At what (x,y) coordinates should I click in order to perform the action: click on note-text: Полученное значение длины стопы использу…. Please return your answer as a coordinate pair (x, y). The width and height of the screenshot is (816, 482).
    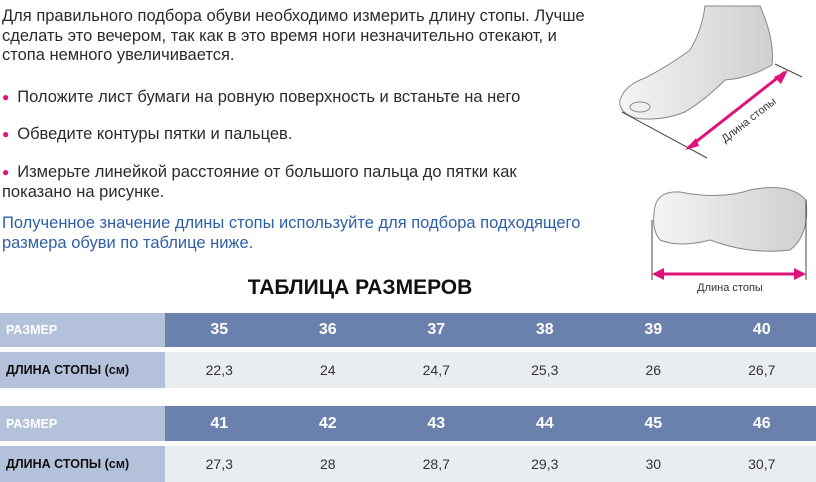
    Looking at the image, I should click on (291, 233).